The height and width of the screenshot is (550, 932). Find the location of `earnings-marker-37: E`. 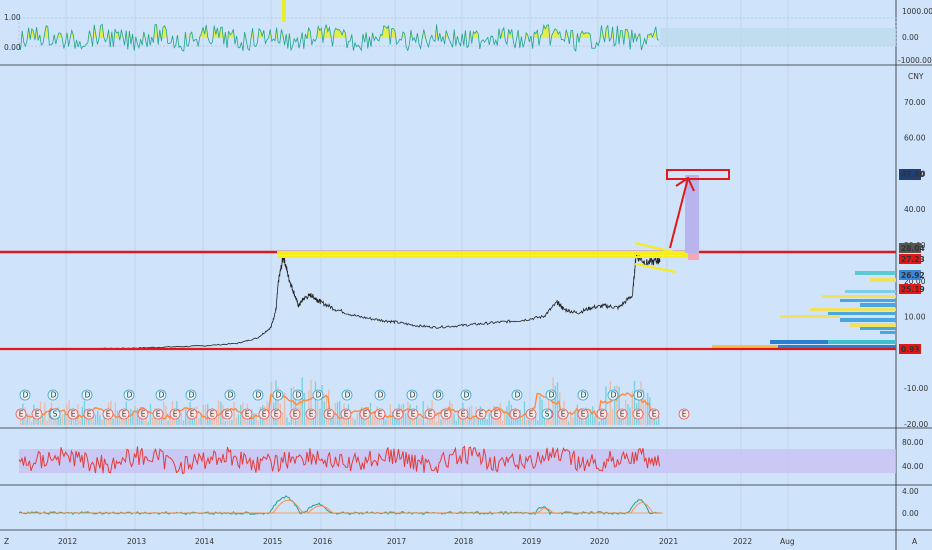

earnings-marker-37: E is located at coordinates (654, 414).